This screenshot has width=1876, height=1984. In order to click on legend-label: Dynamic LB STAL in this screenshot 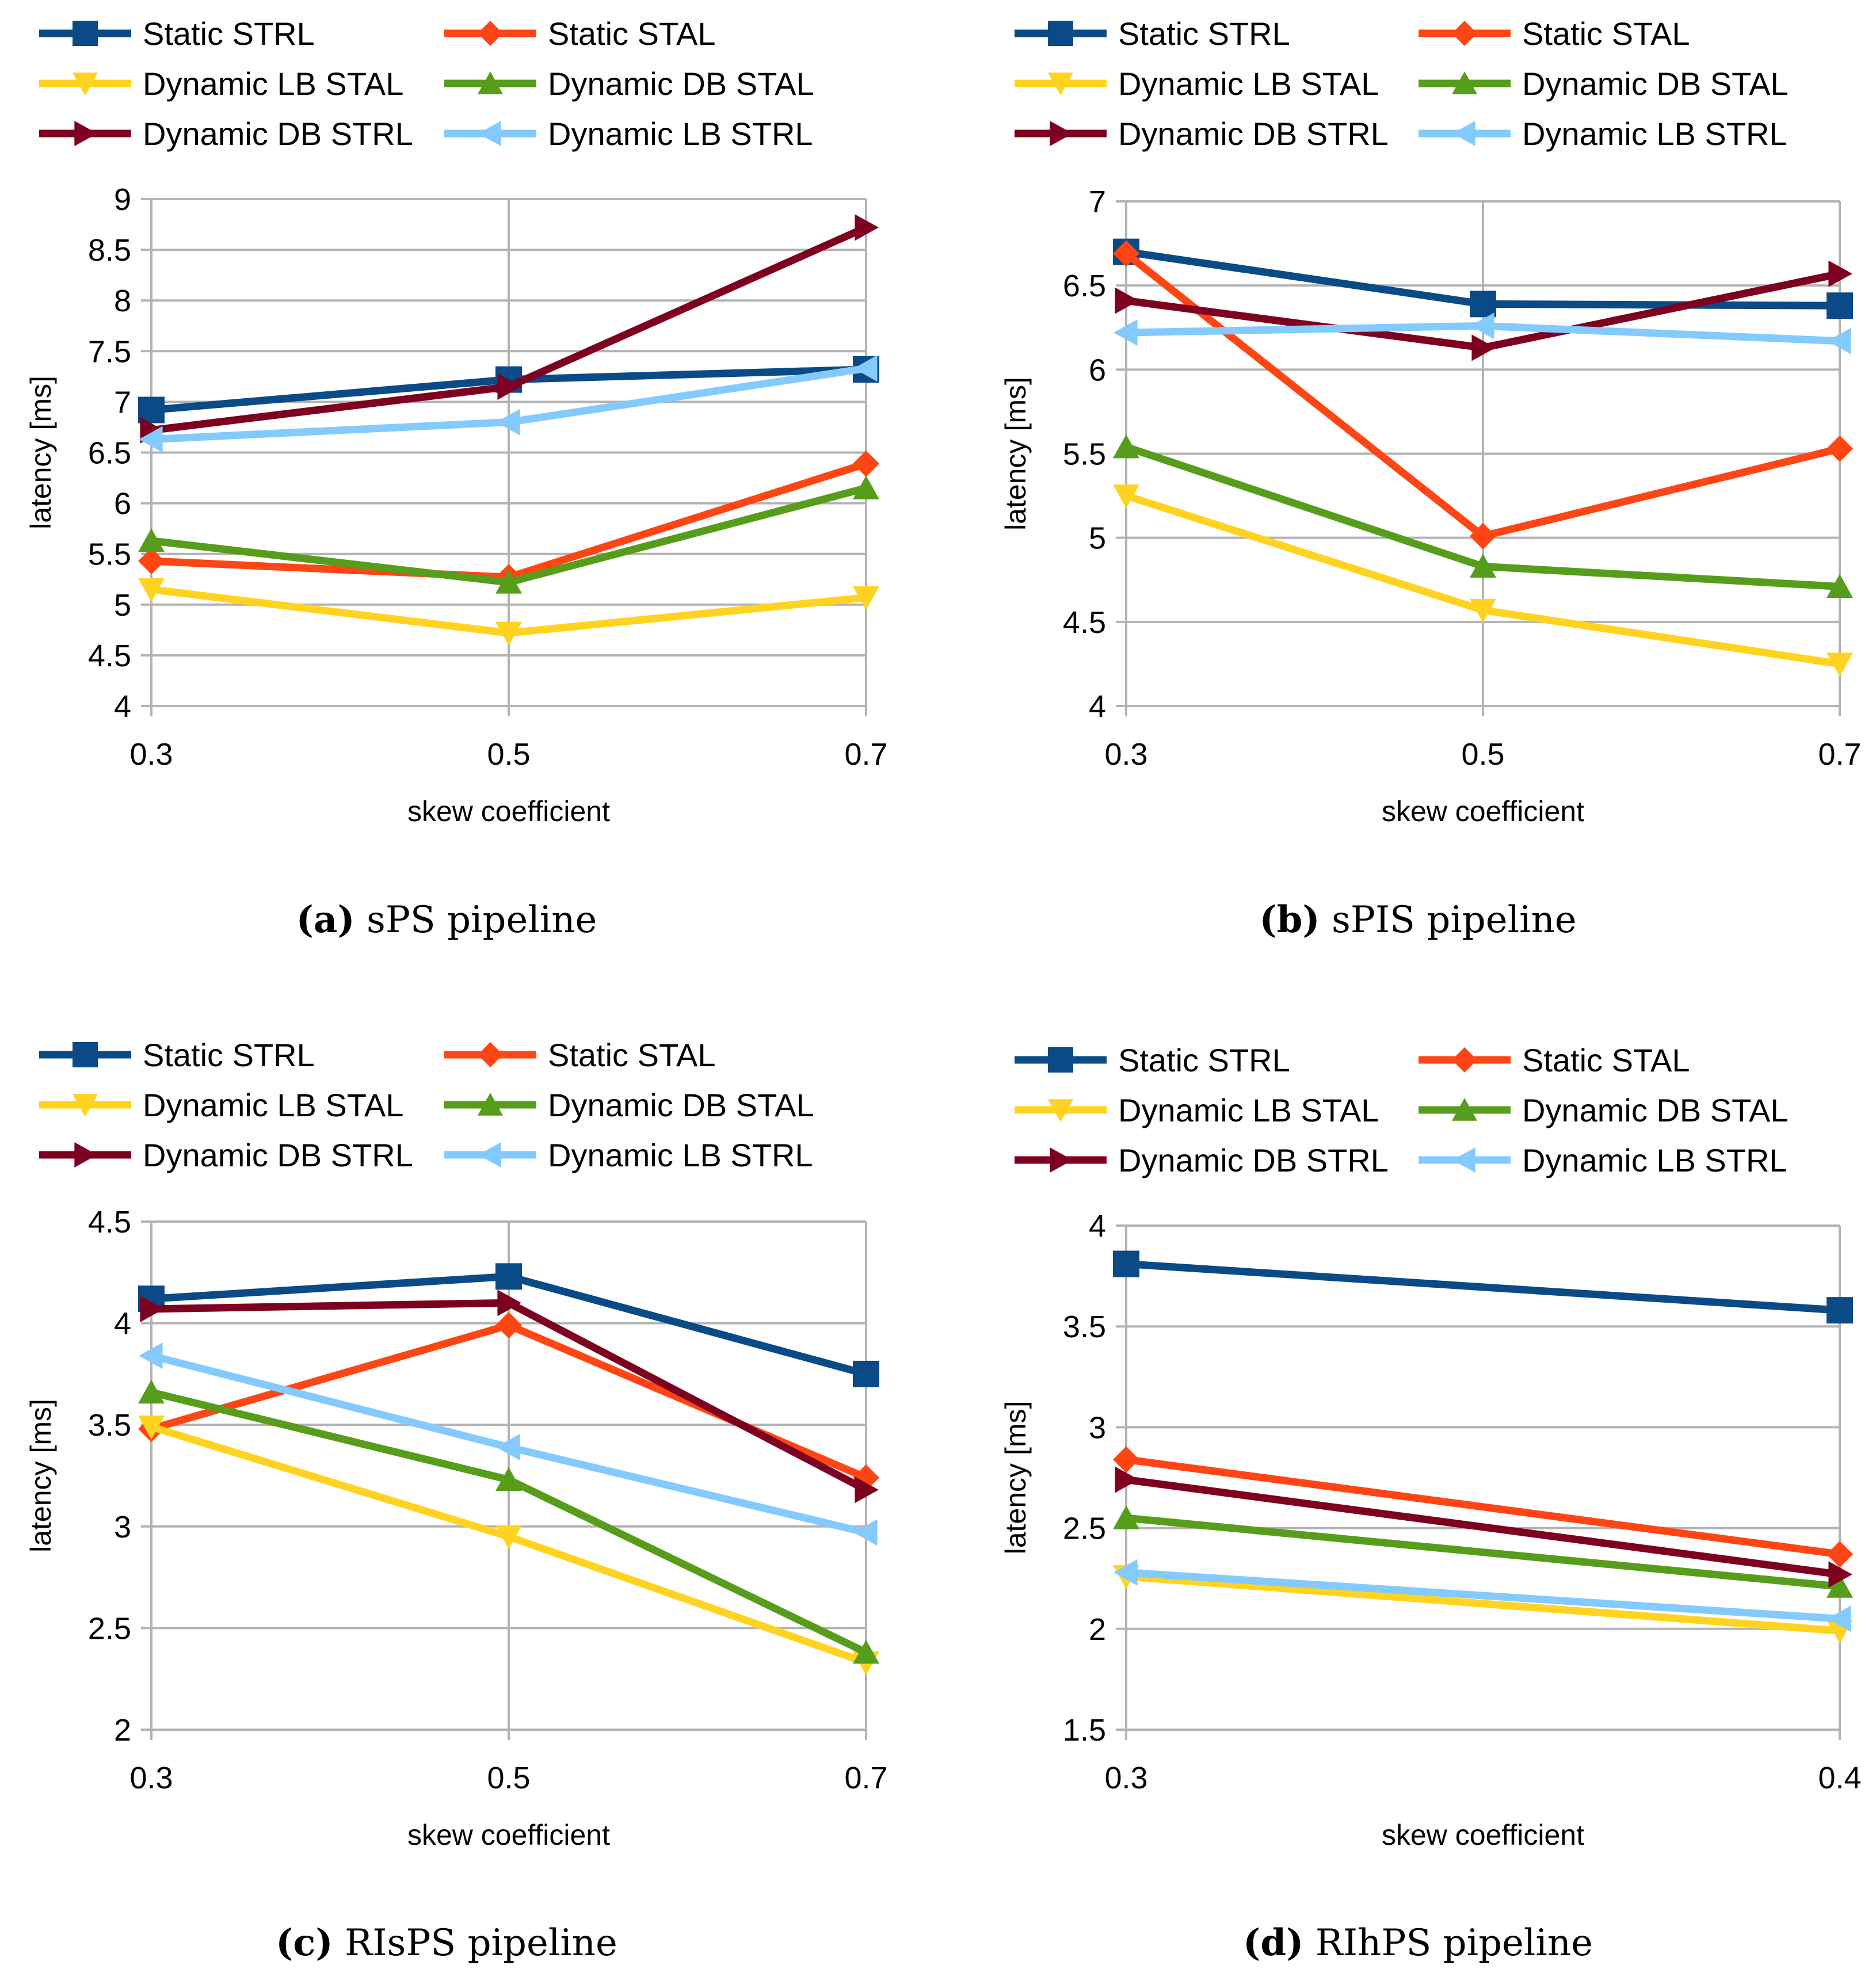, I will do `click(273, 84)`.